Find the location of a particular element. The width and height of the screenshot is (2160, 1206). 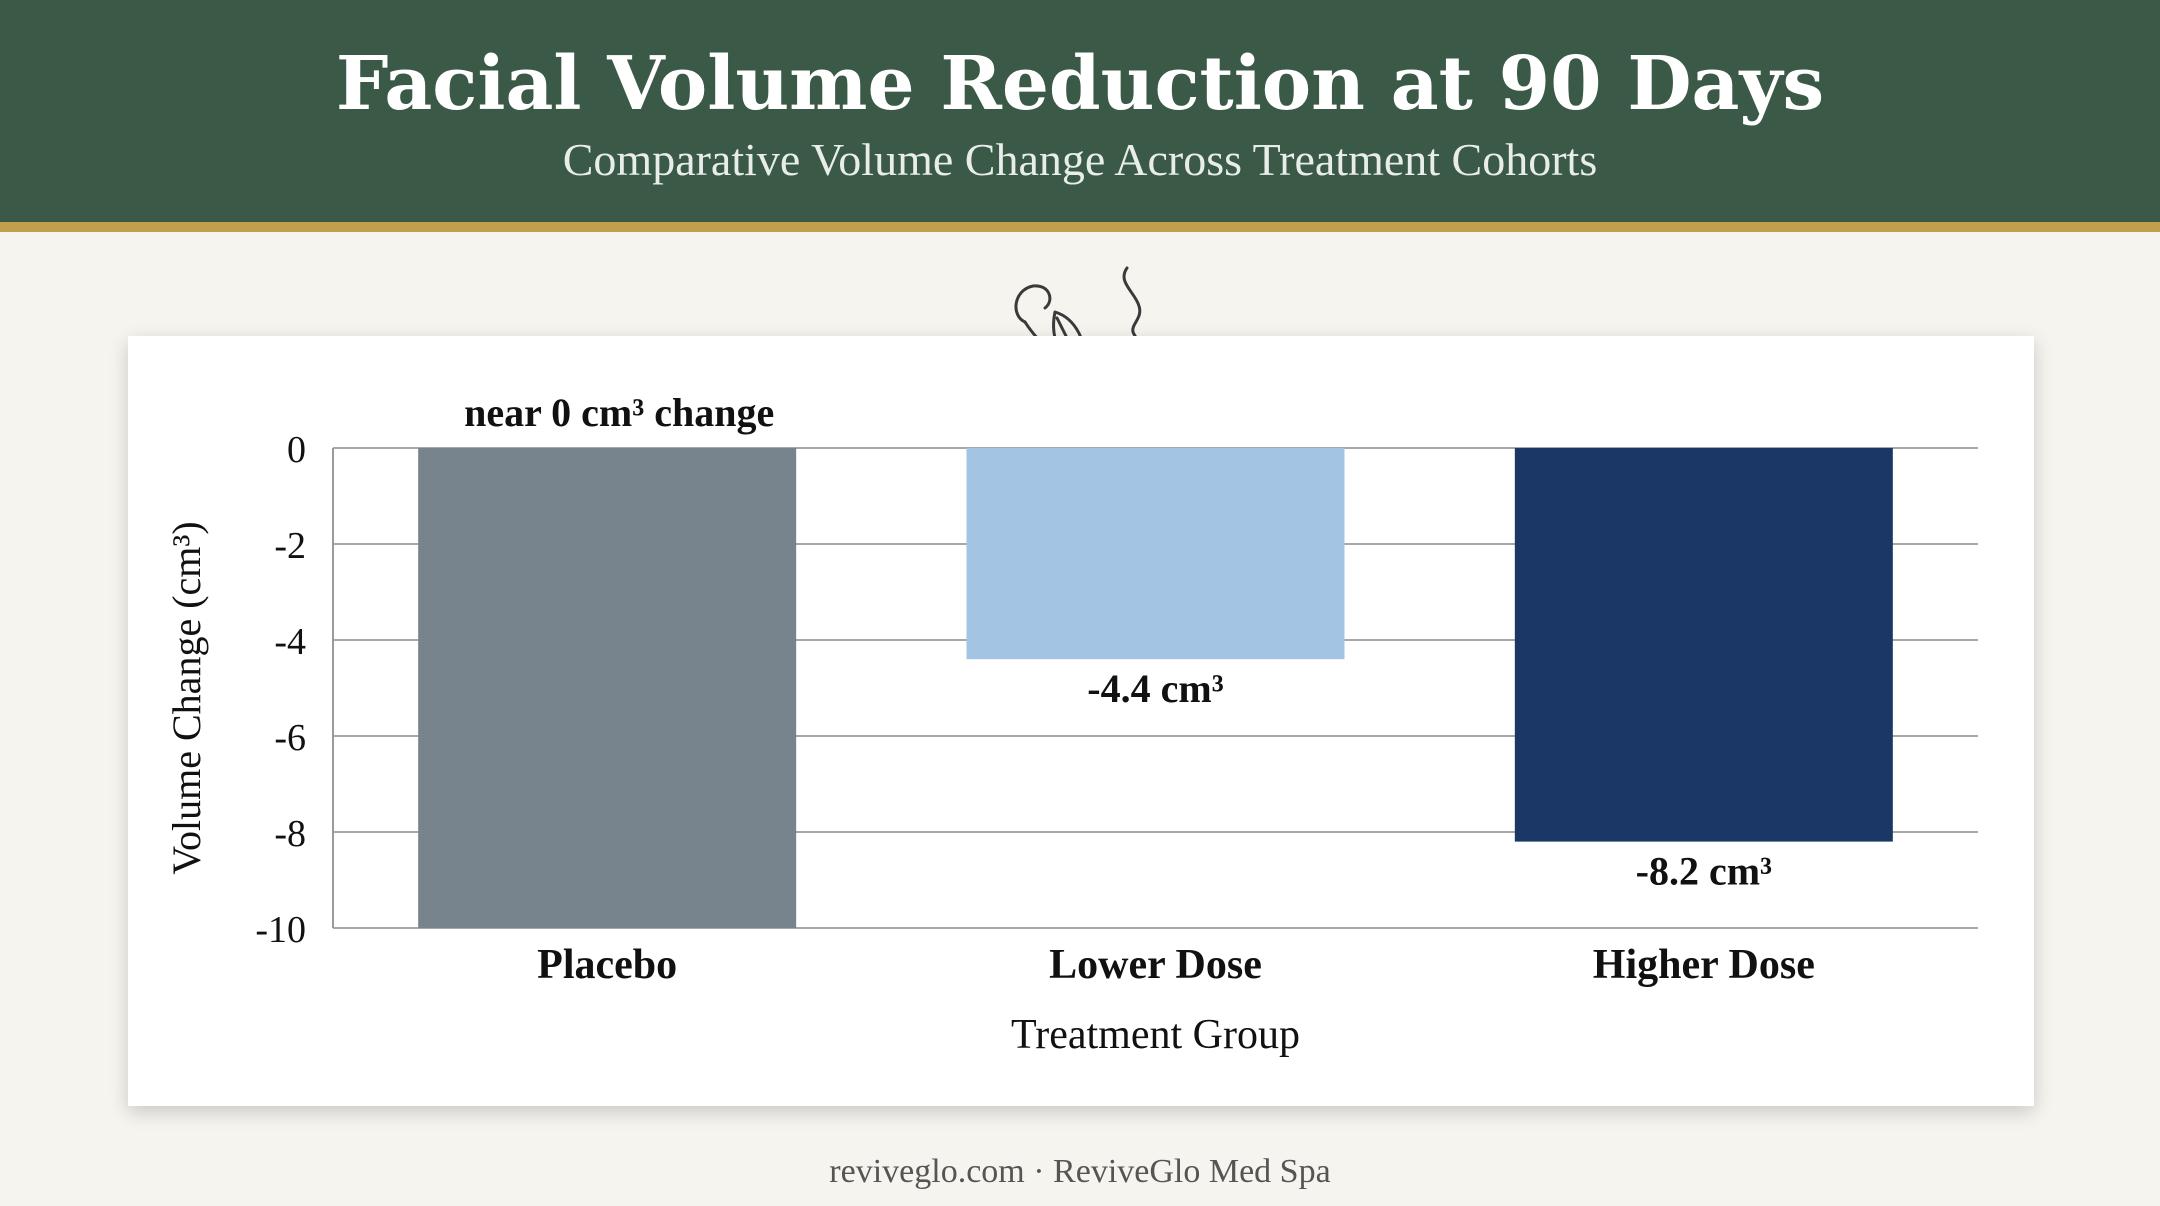

gold-divider is located at coordinates (1080, 227).